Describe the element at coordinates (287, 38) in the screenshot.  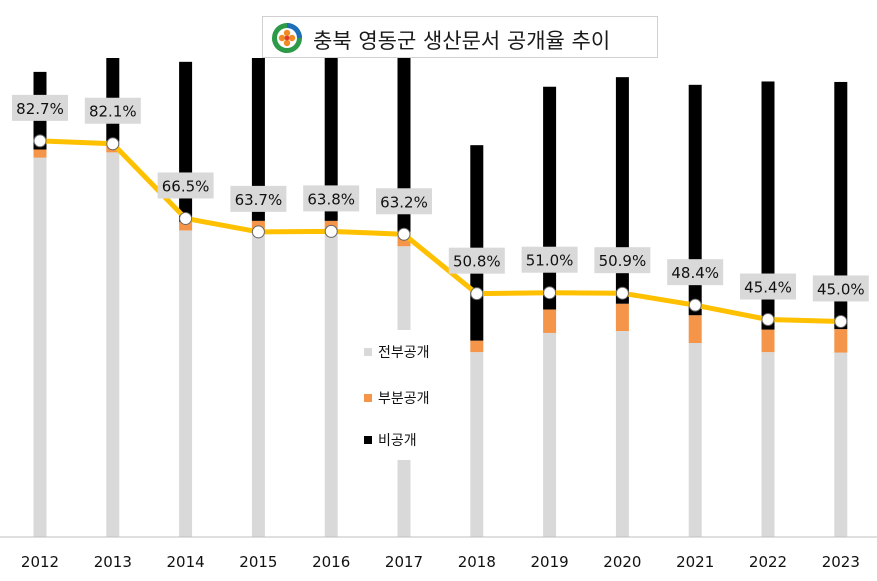
I see `county-logo-icon` at that location.